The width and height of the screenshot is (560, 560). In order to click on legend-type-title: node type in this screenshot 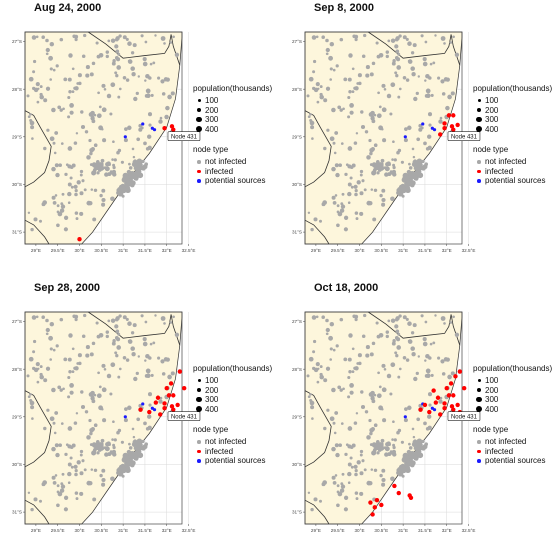, I will do `click(211, 429)`.